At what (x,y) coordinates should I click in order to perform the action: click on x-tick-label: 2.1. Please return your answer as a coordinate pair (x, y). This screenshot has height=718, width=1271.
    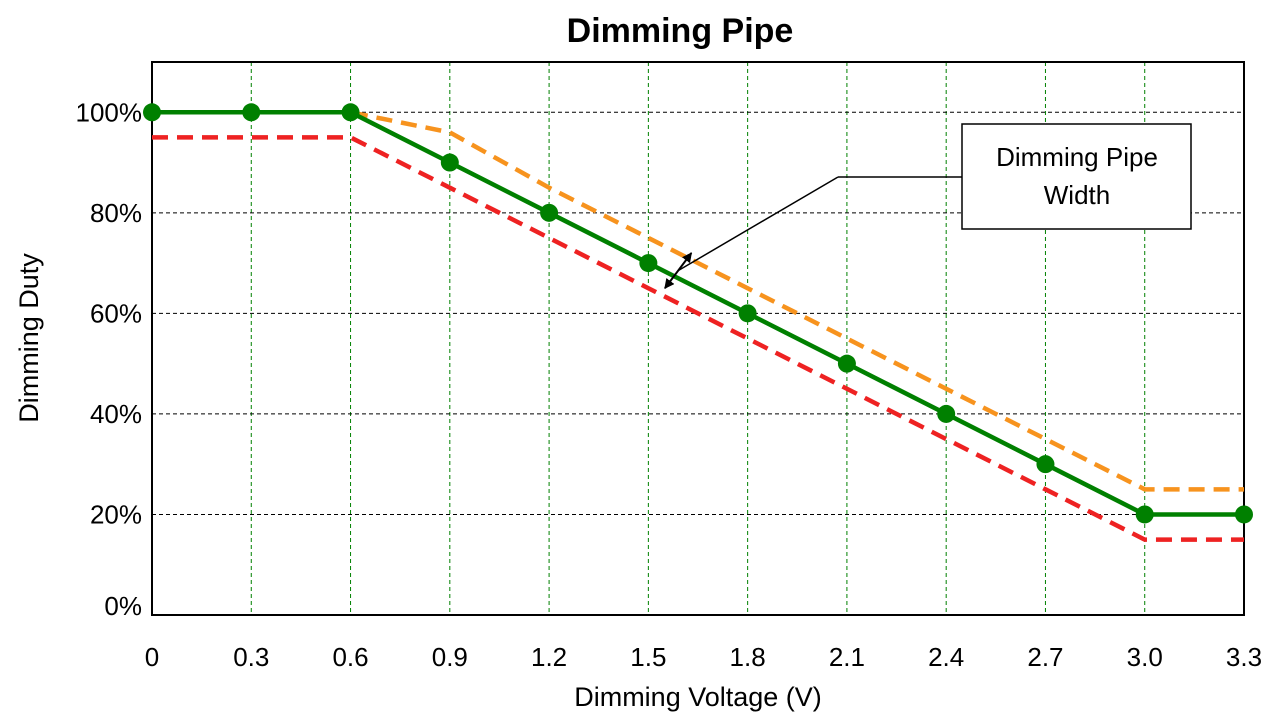
    Looking at the image, I should click on (847, 657).